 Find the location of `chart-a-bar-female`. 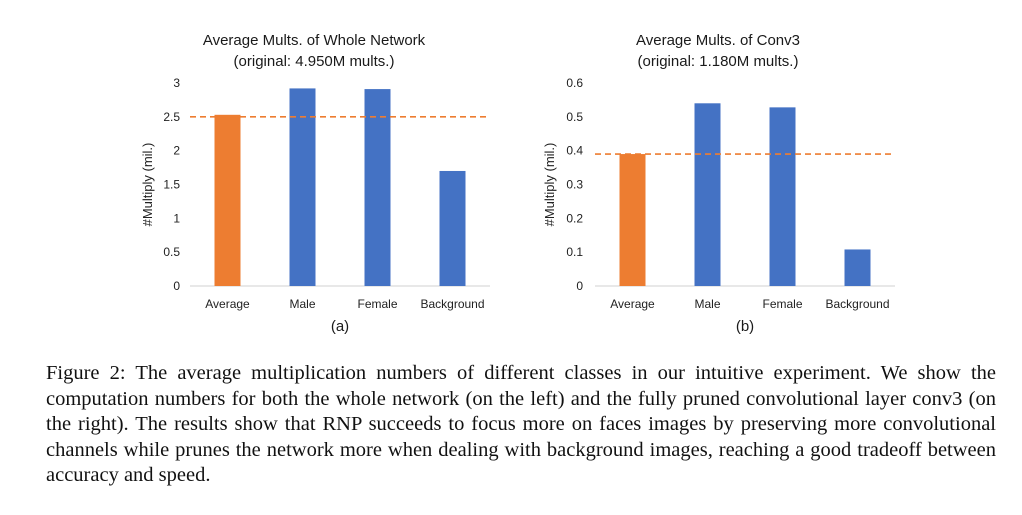

chart-a-bar-female is located at coordinates (377, 187).